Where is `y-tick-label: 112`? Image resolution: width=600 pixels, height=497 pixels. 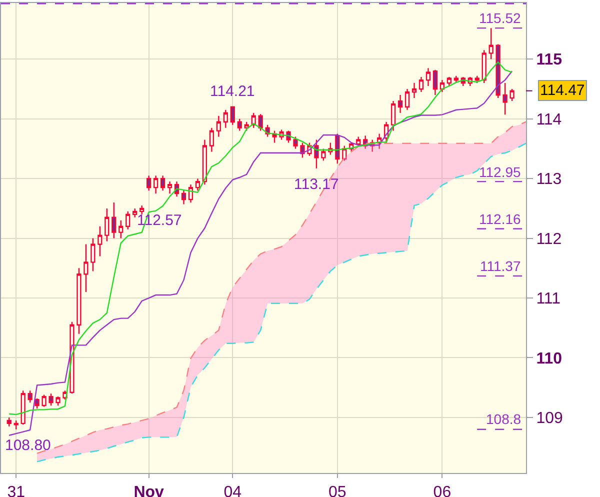 y-tick-label: 112 is located at coordinates (549, 239).